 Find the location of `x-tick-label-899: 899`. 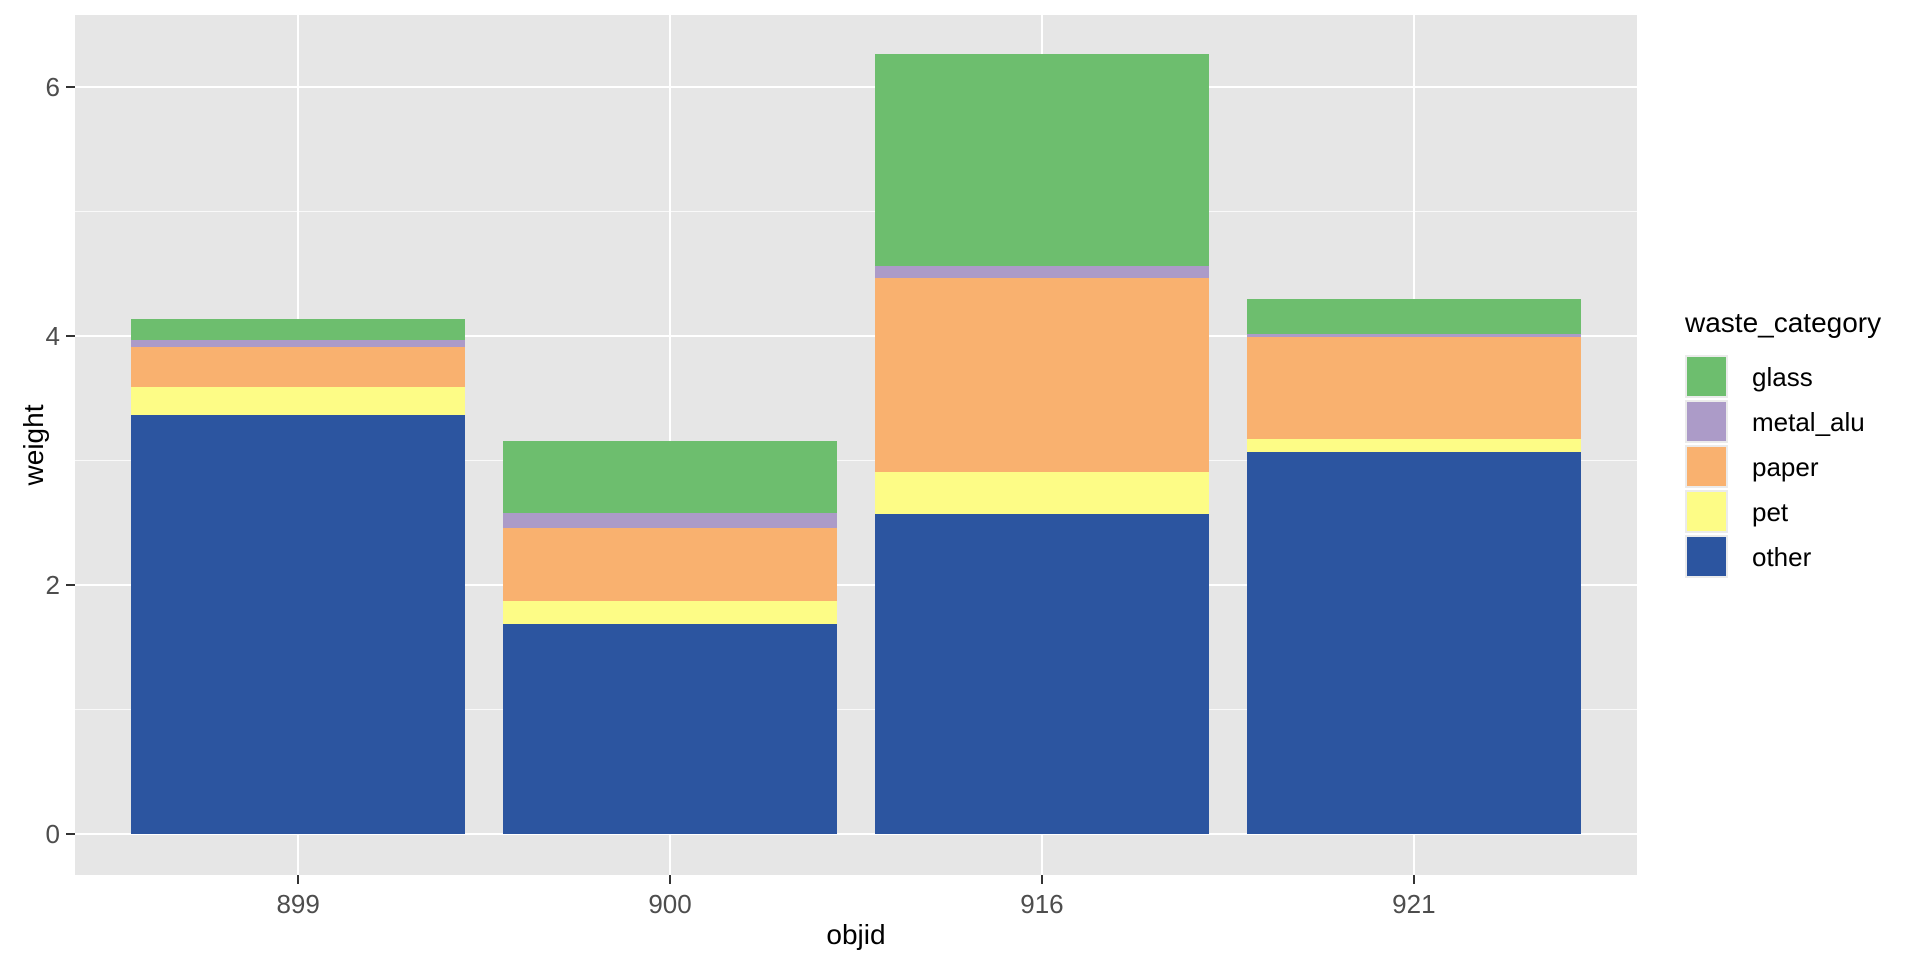

x-tick-label-899: 899 is located at coordinates (298, 904).